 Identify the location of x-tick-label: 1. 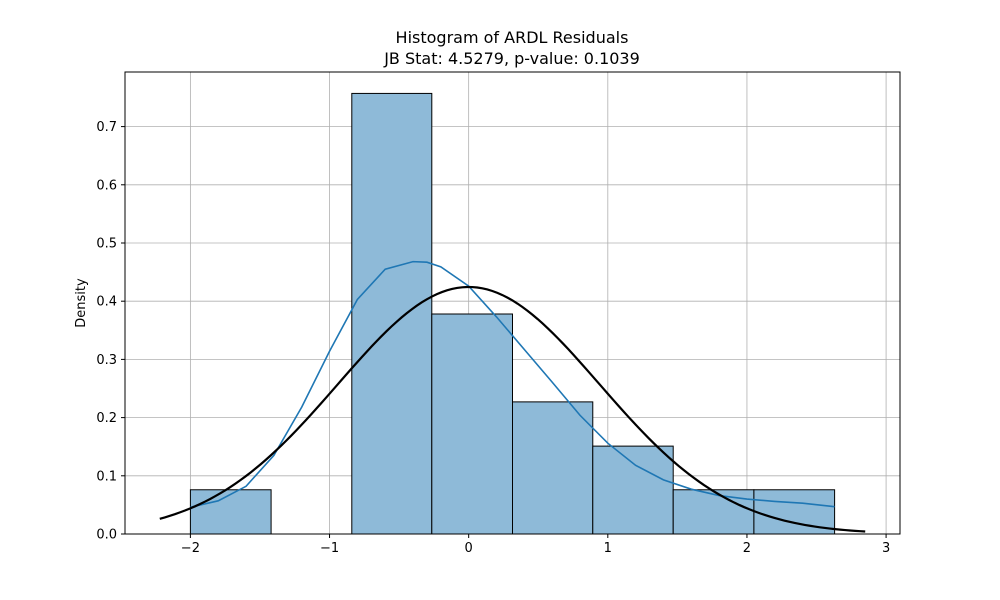
(608, 548).